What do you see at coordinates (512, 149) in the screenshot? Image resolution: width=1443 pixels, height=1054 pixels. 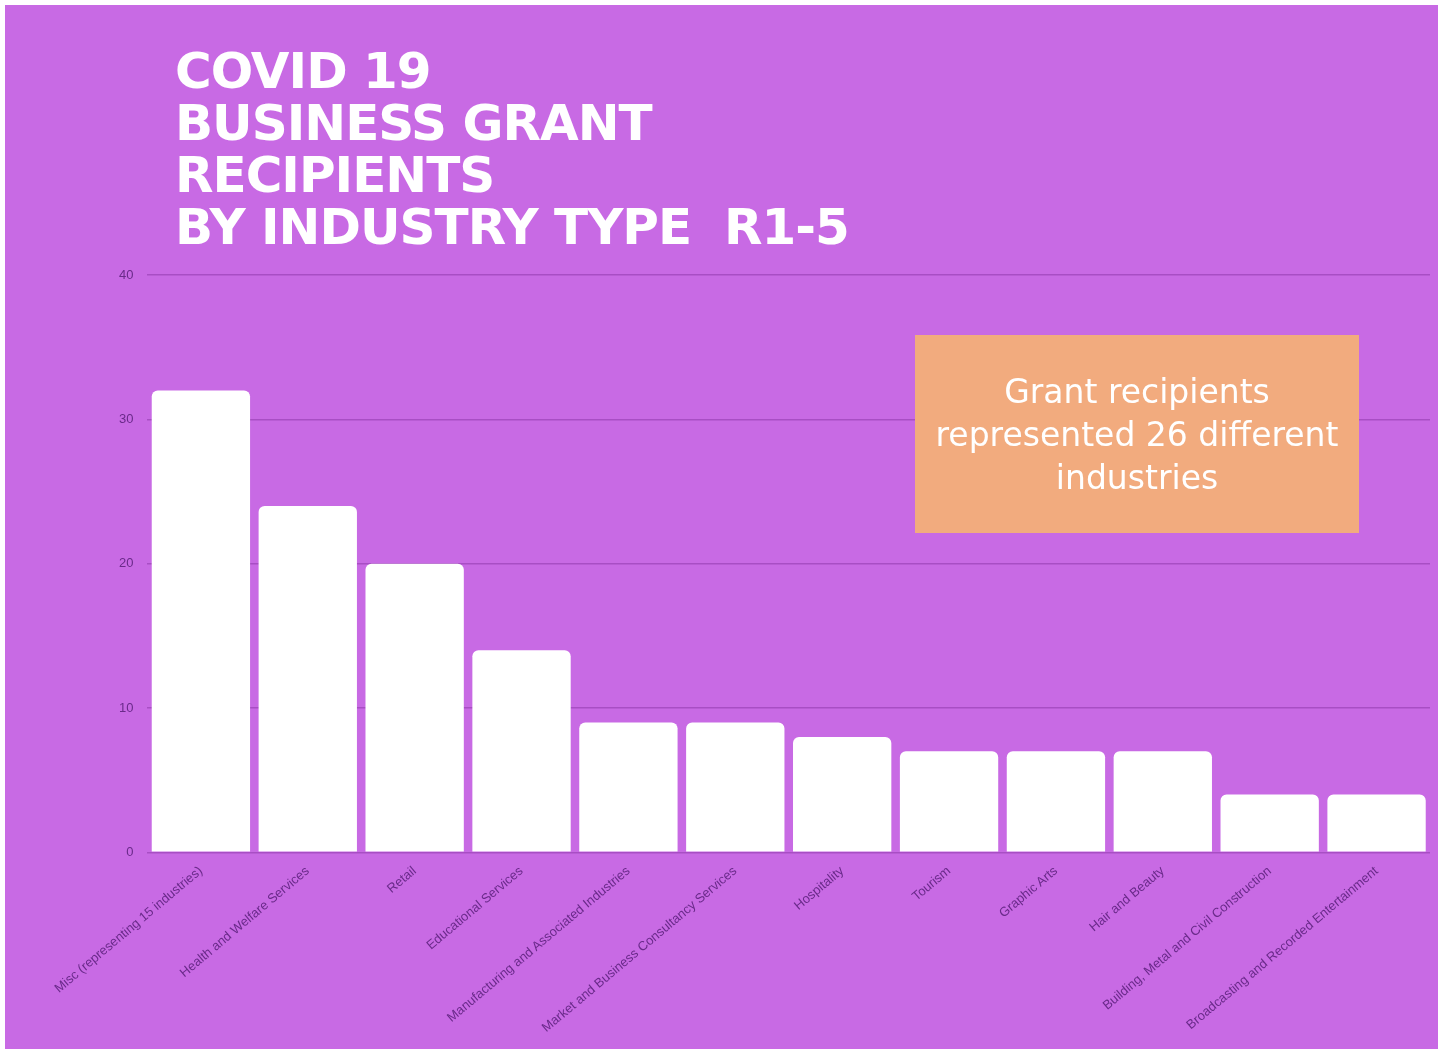 I see `chart-title: COVID 19 BUSINESS GRANT RECIPIENTS BY INDUSTRY TYPE R1-5` at bounding box center [512, 149].